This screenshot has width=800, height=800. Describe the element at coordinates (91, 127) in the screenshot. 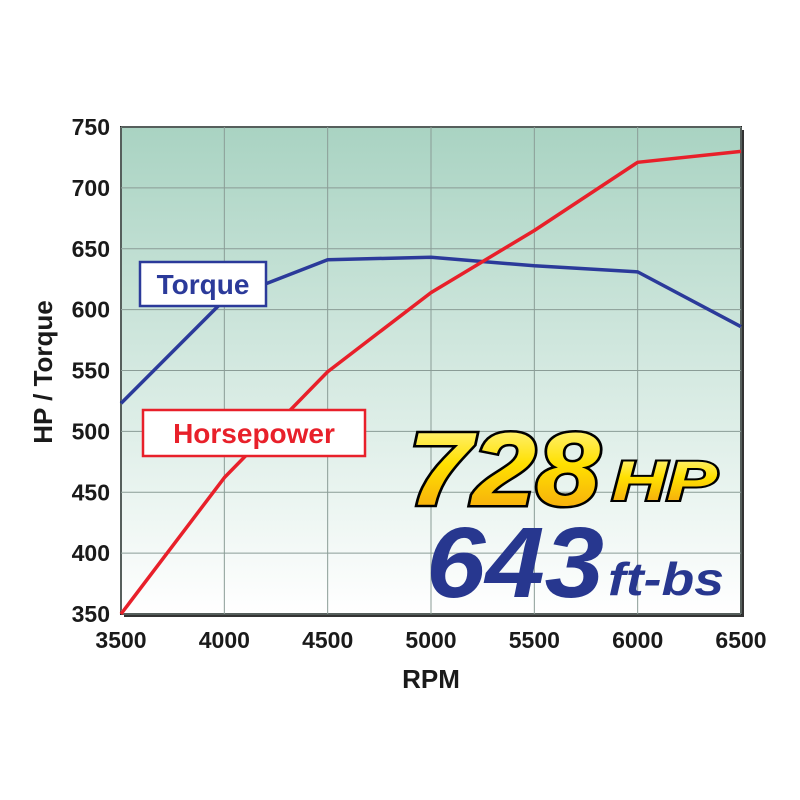

I see `y-tick-label: 750` at that location.